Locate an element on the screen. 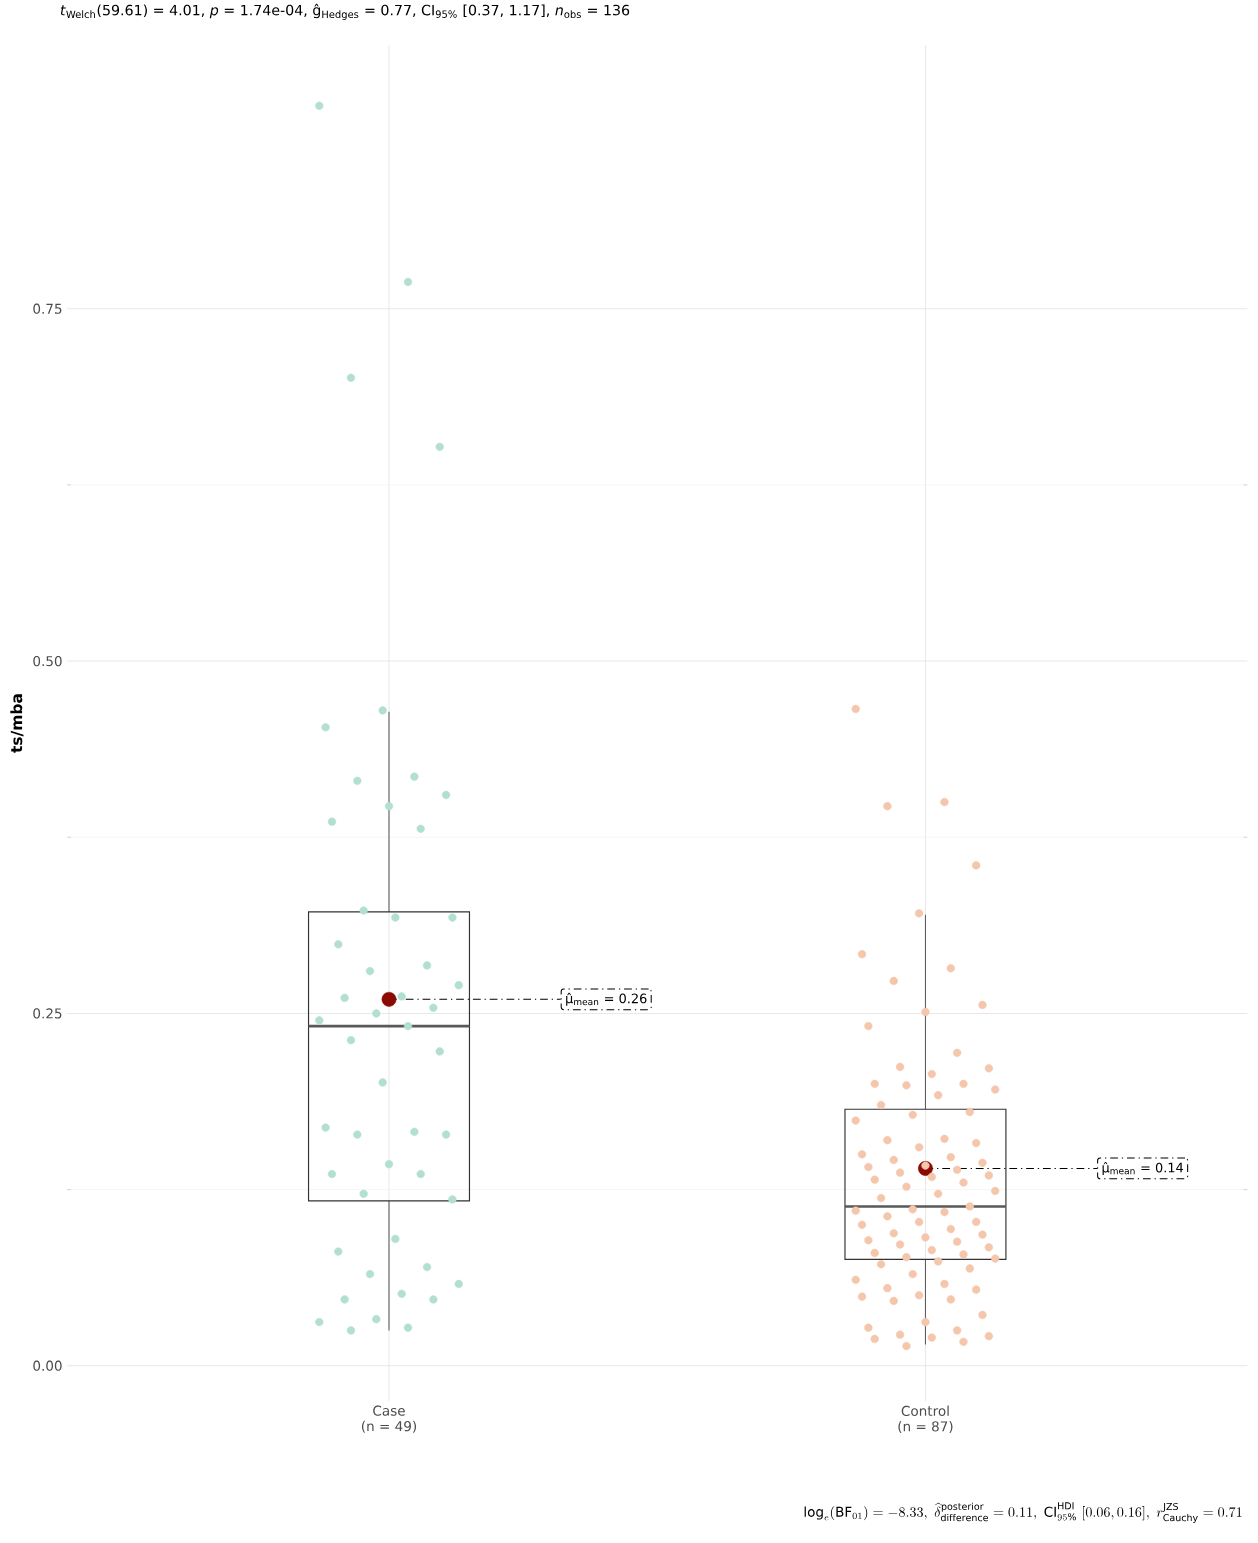 This screenshot has height=1543, width=1258. chart-title: t$_{Welch}$(59.61) = 4.01, p = 1.74e-04, ĝ$_{Hedges}$ = 0.77, CI$_{95%}$ [0.37, 1.17], n$_{obs}$ = 136 is located at coordinates (345, 11).